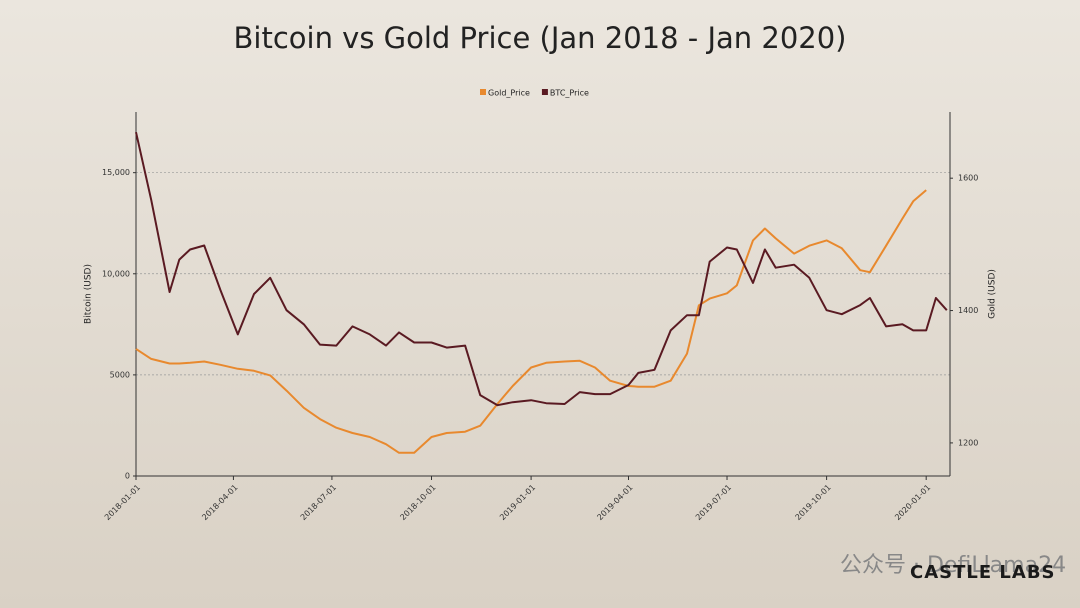 The image size is (1080, 608). What do you see at coordinates (127, 476) in the screenshot?
I see `y-tick-label: 0` at bounding box center [127, 476].